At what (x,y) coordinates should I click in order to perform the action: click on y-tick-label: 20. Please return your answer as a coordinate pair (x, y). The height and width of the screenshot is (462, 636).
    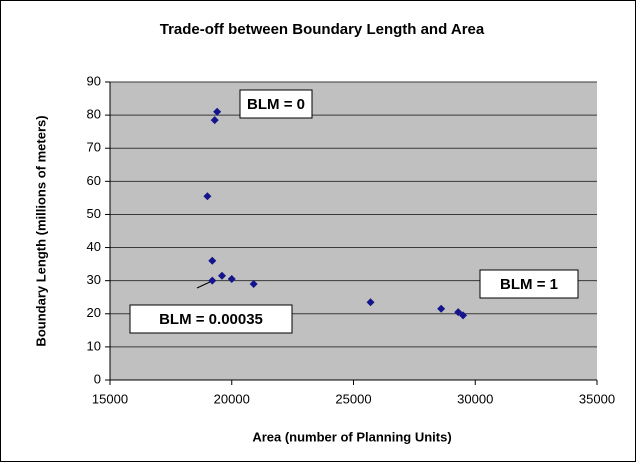
    Looking at the image, I should click on (94, 312).